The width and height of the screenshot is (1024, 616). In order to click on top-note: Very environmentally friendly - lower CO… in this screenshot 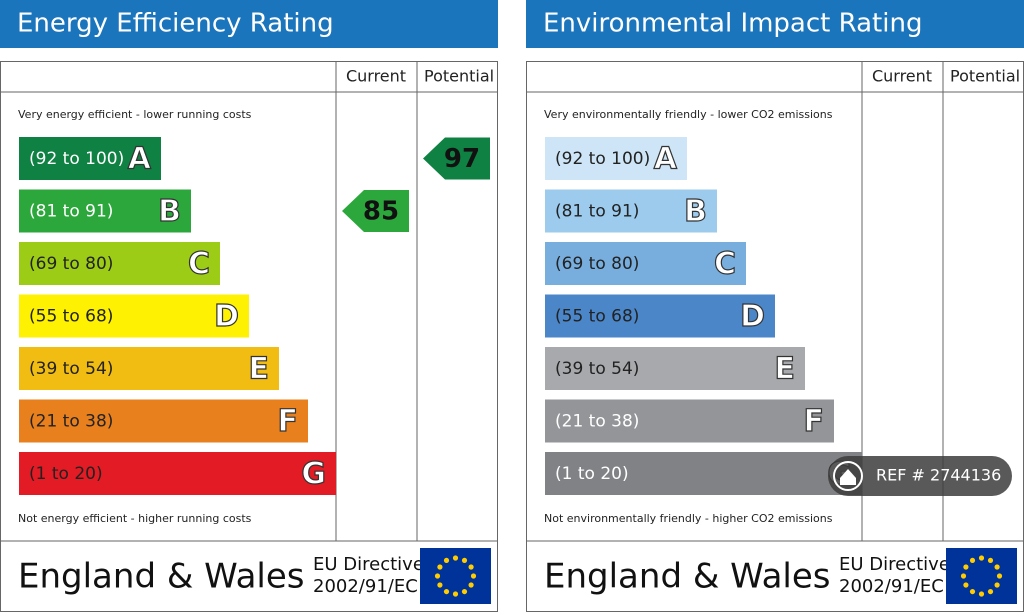, I will do `click(688, 114)`.